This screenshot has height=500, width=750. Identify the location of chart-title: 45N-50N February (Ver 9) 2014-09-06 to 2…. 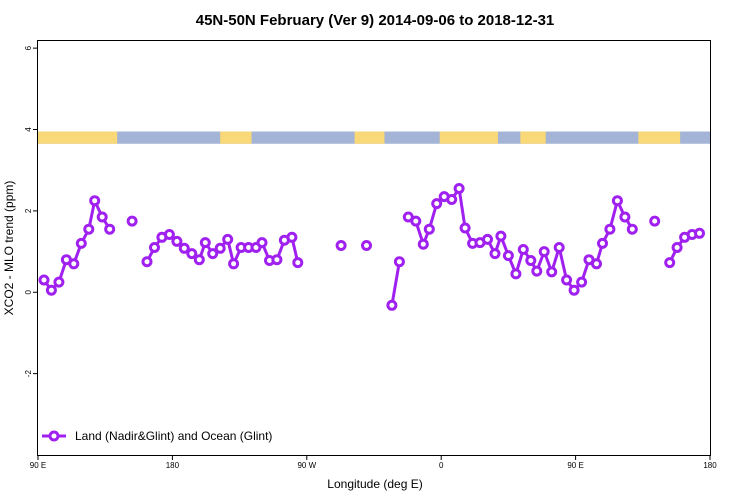
(375, 20).